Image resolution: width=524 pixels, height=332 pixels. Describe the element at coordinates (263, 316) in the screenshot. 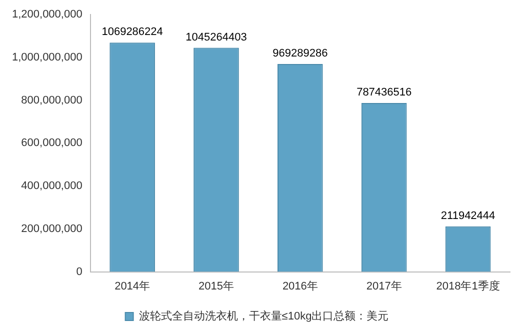

I see `legend-label: 波轮式全自动洗衣机，干衣量≤10kg出口总额：美元` at that location.